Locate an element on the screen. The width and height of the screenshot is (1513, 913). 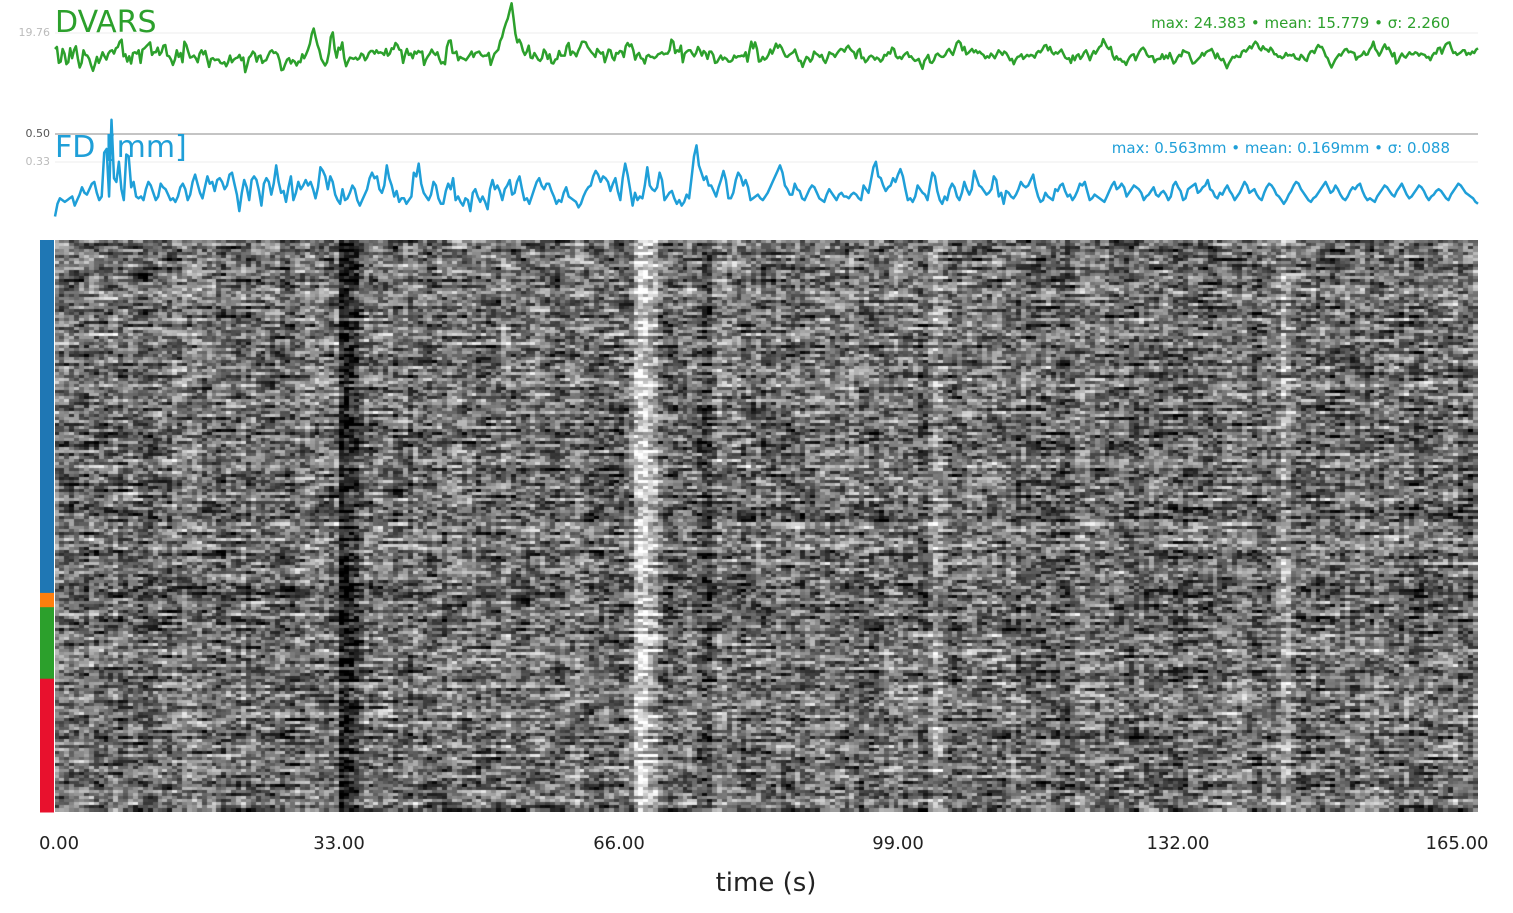
fd-ytick-label-threshold: 0.50 is located at coordinates (38, 133).